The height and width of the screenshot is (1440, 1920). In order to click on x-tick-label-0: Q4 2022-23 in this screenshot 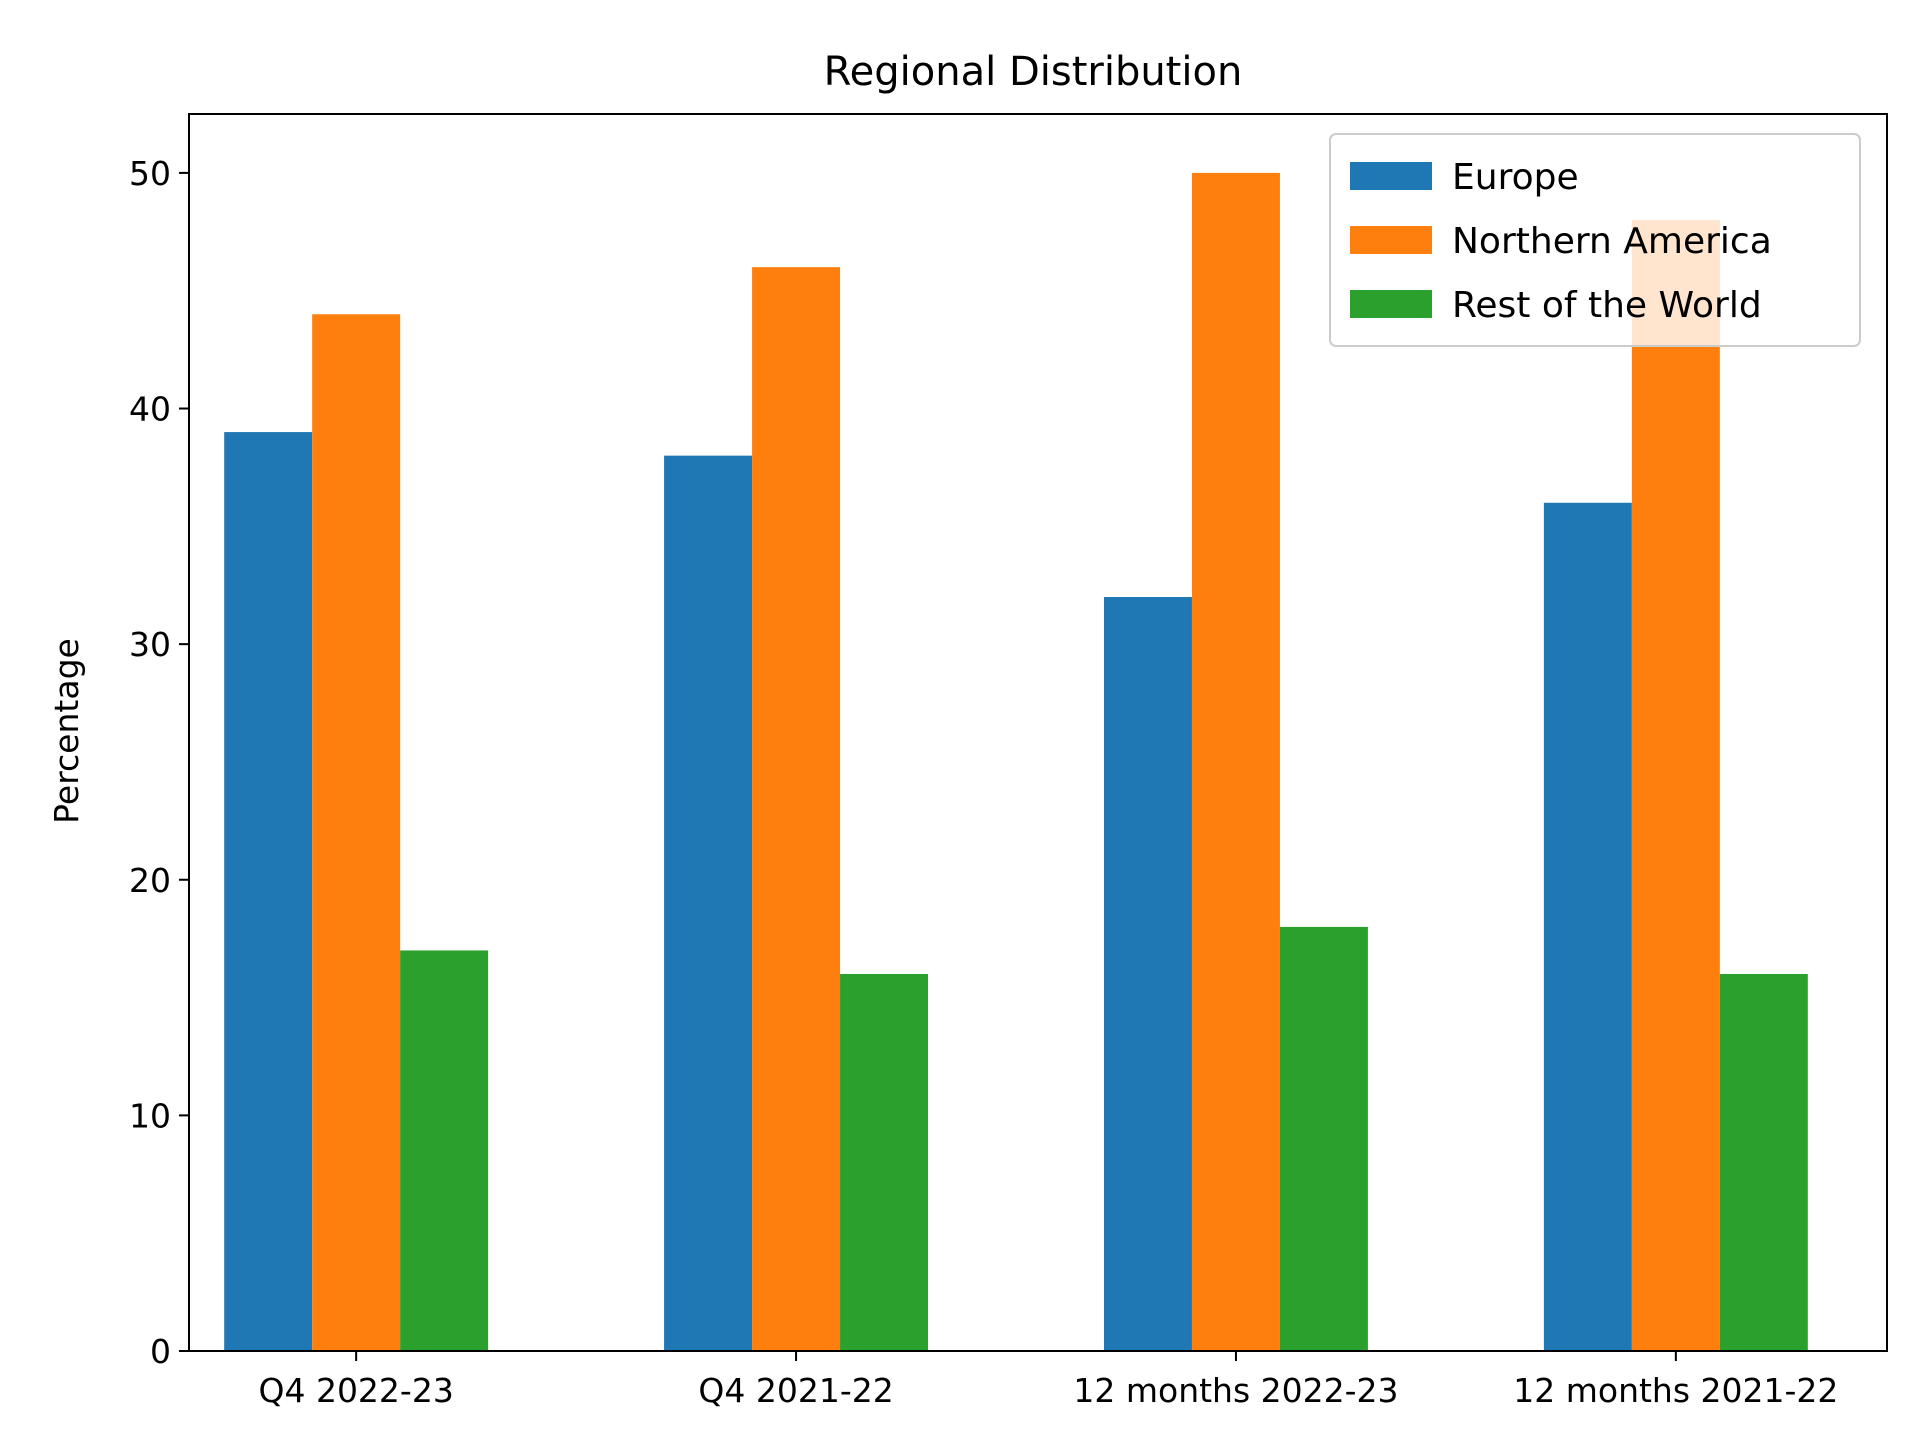, I will do `click(355, 1390)`.